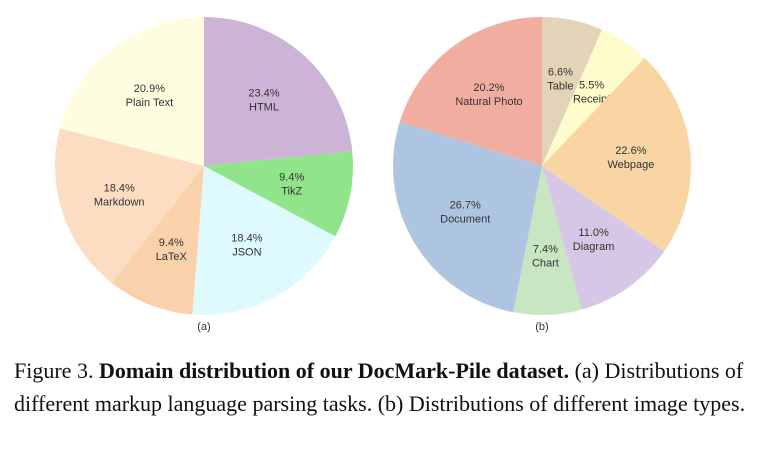 Image resolution: width=758 pixels, height=454 pixels. Describe the element at coordinates (545, 263) in the screenshot. I see `slice-label-chart: Chart` at that location.